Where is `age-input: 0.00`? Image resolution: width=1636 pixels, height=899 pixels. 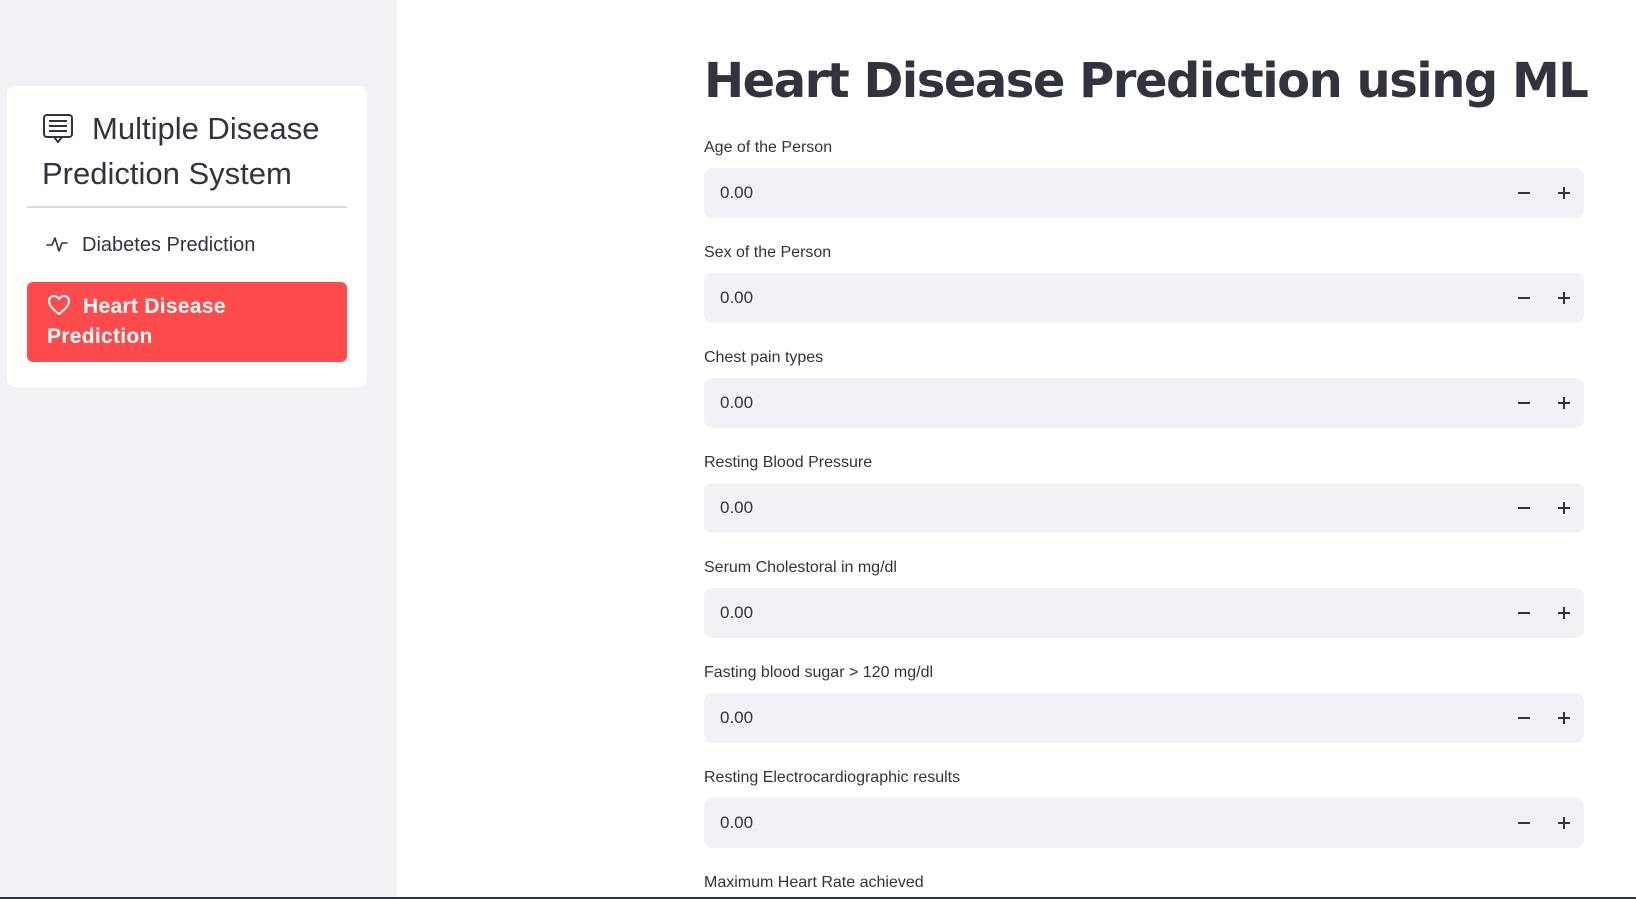 age-input: 0.00 is located at coordinates (1144, 193).